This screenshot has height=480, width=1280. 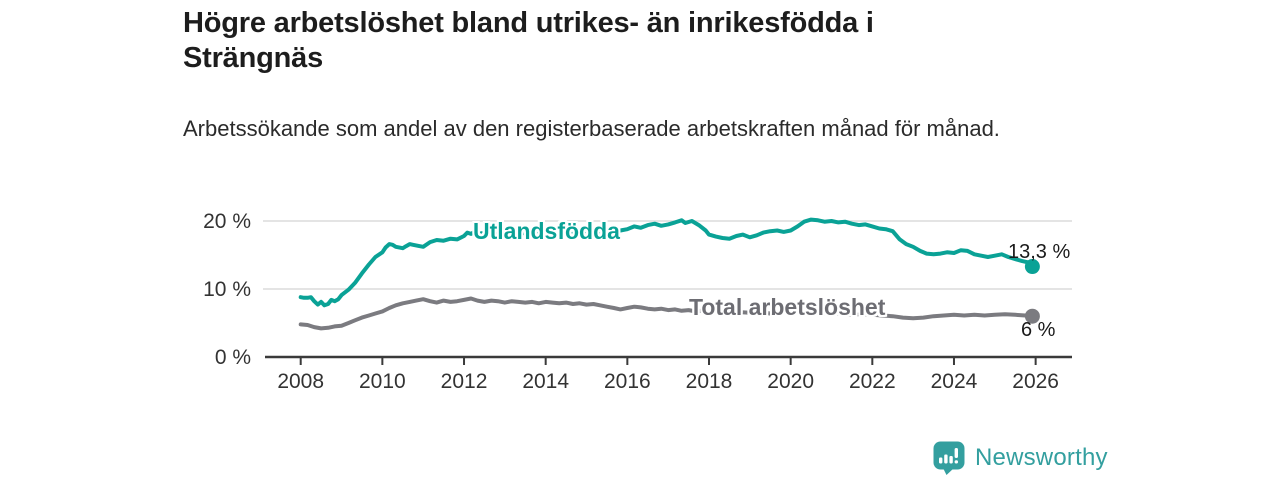 I want to click on y-tick-label: 20 %, so click(x=227, y=221).